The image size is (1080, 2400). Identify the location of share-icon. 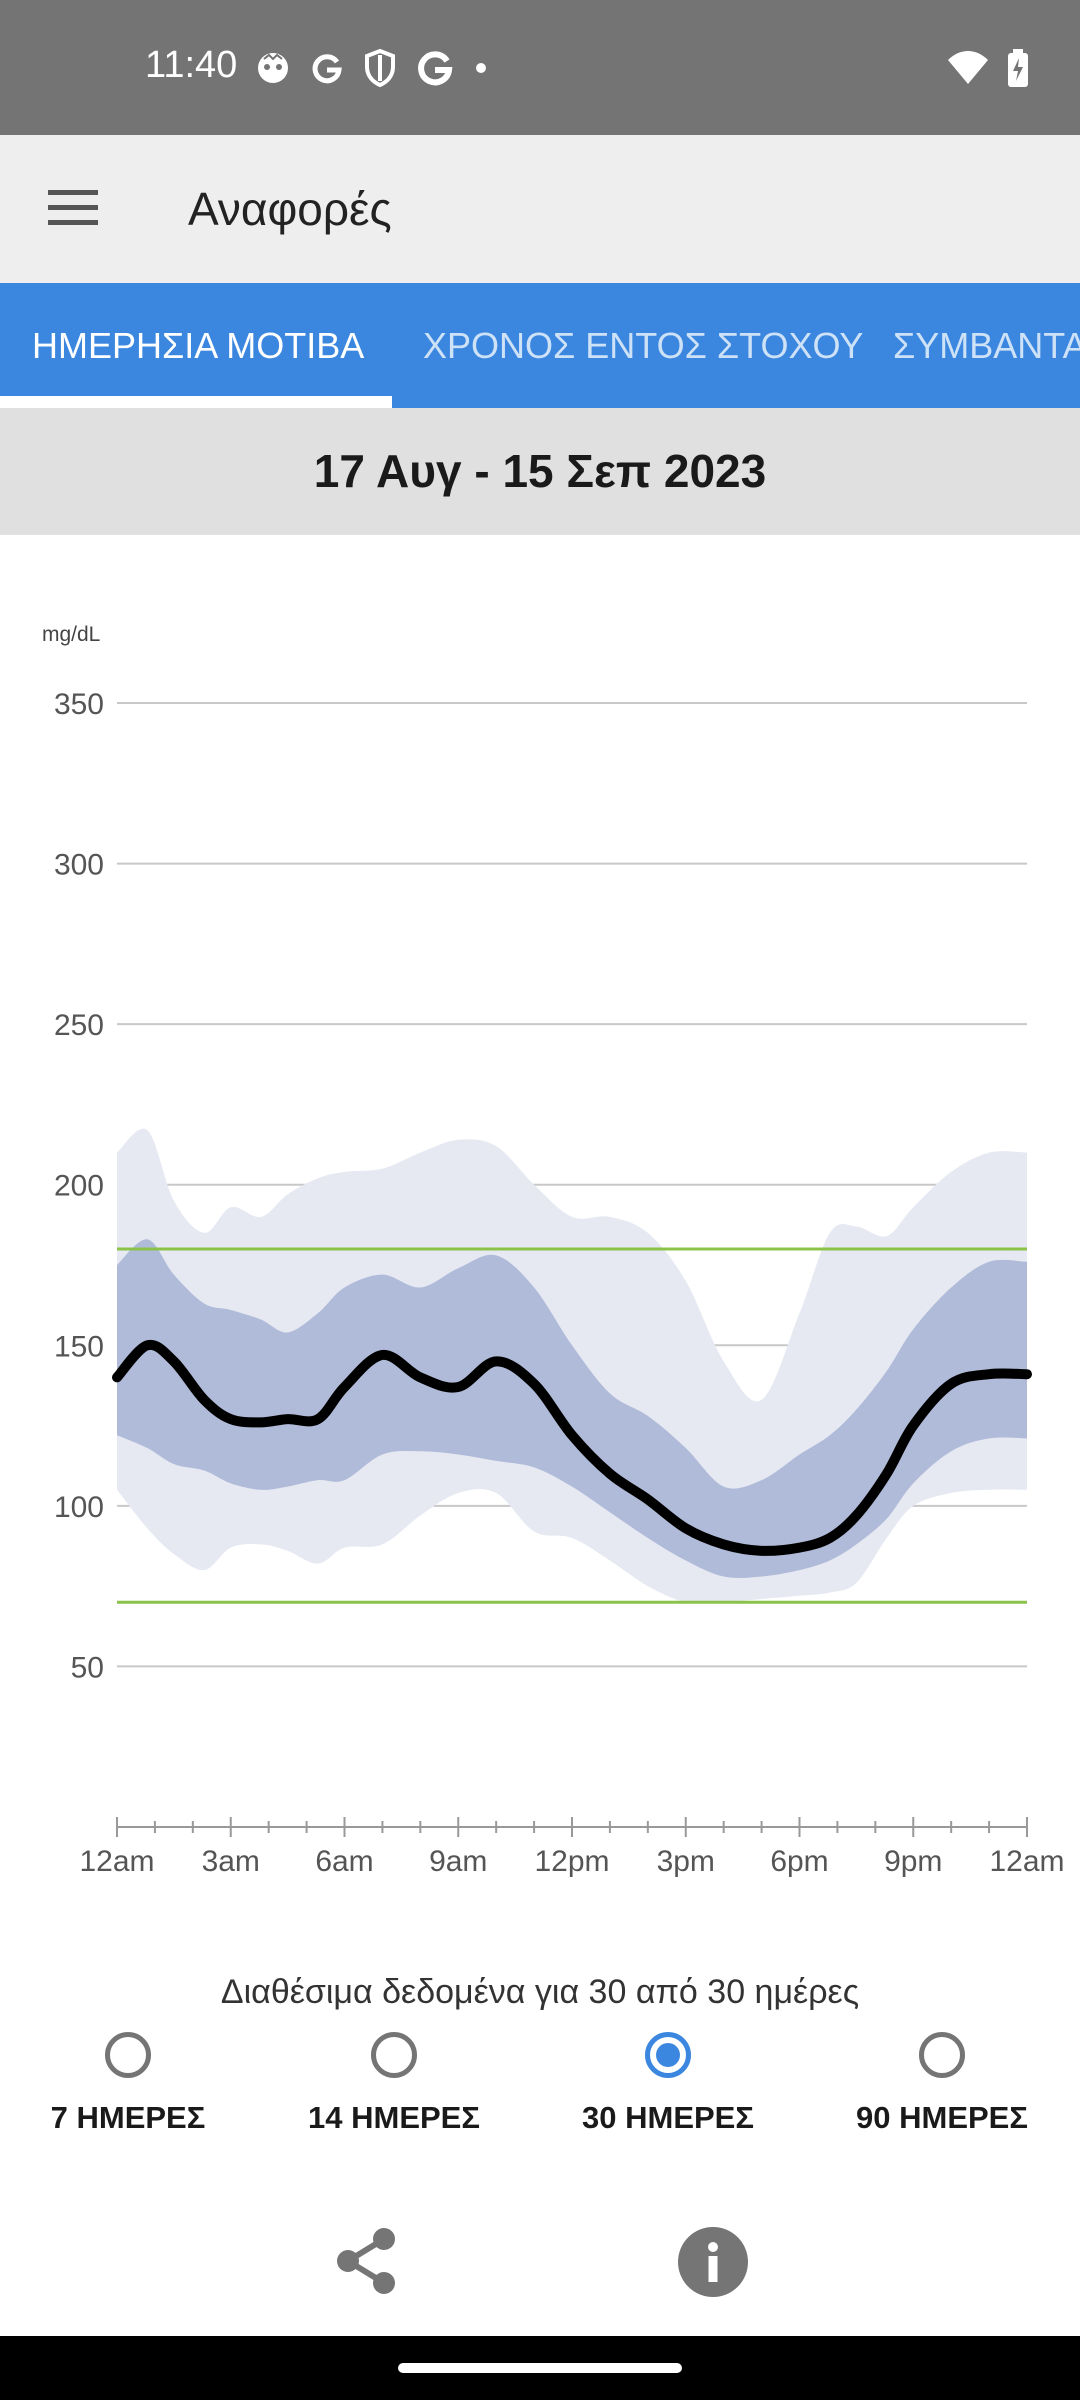
(366, 2261).